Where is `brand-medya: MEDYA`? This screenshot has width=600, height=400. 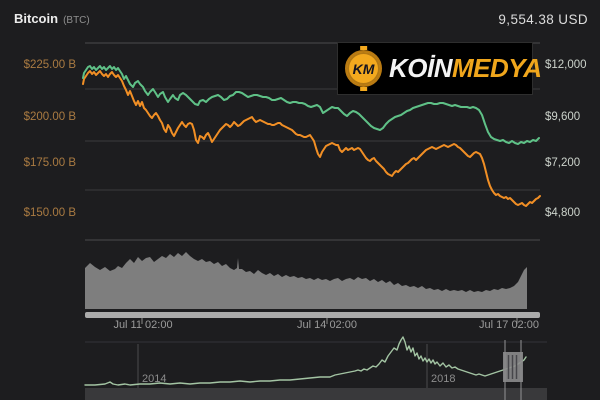
brand-medya: MEDYA is located at coordinates (497, 68).